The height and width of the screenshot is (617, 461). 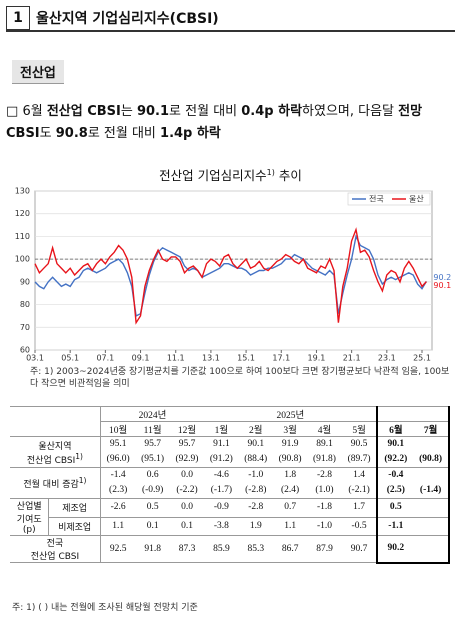 What do you see at coordinates (256, 459) in the screenshot?
I see `forecast: (88.4)` at bounding box center [256, 459].